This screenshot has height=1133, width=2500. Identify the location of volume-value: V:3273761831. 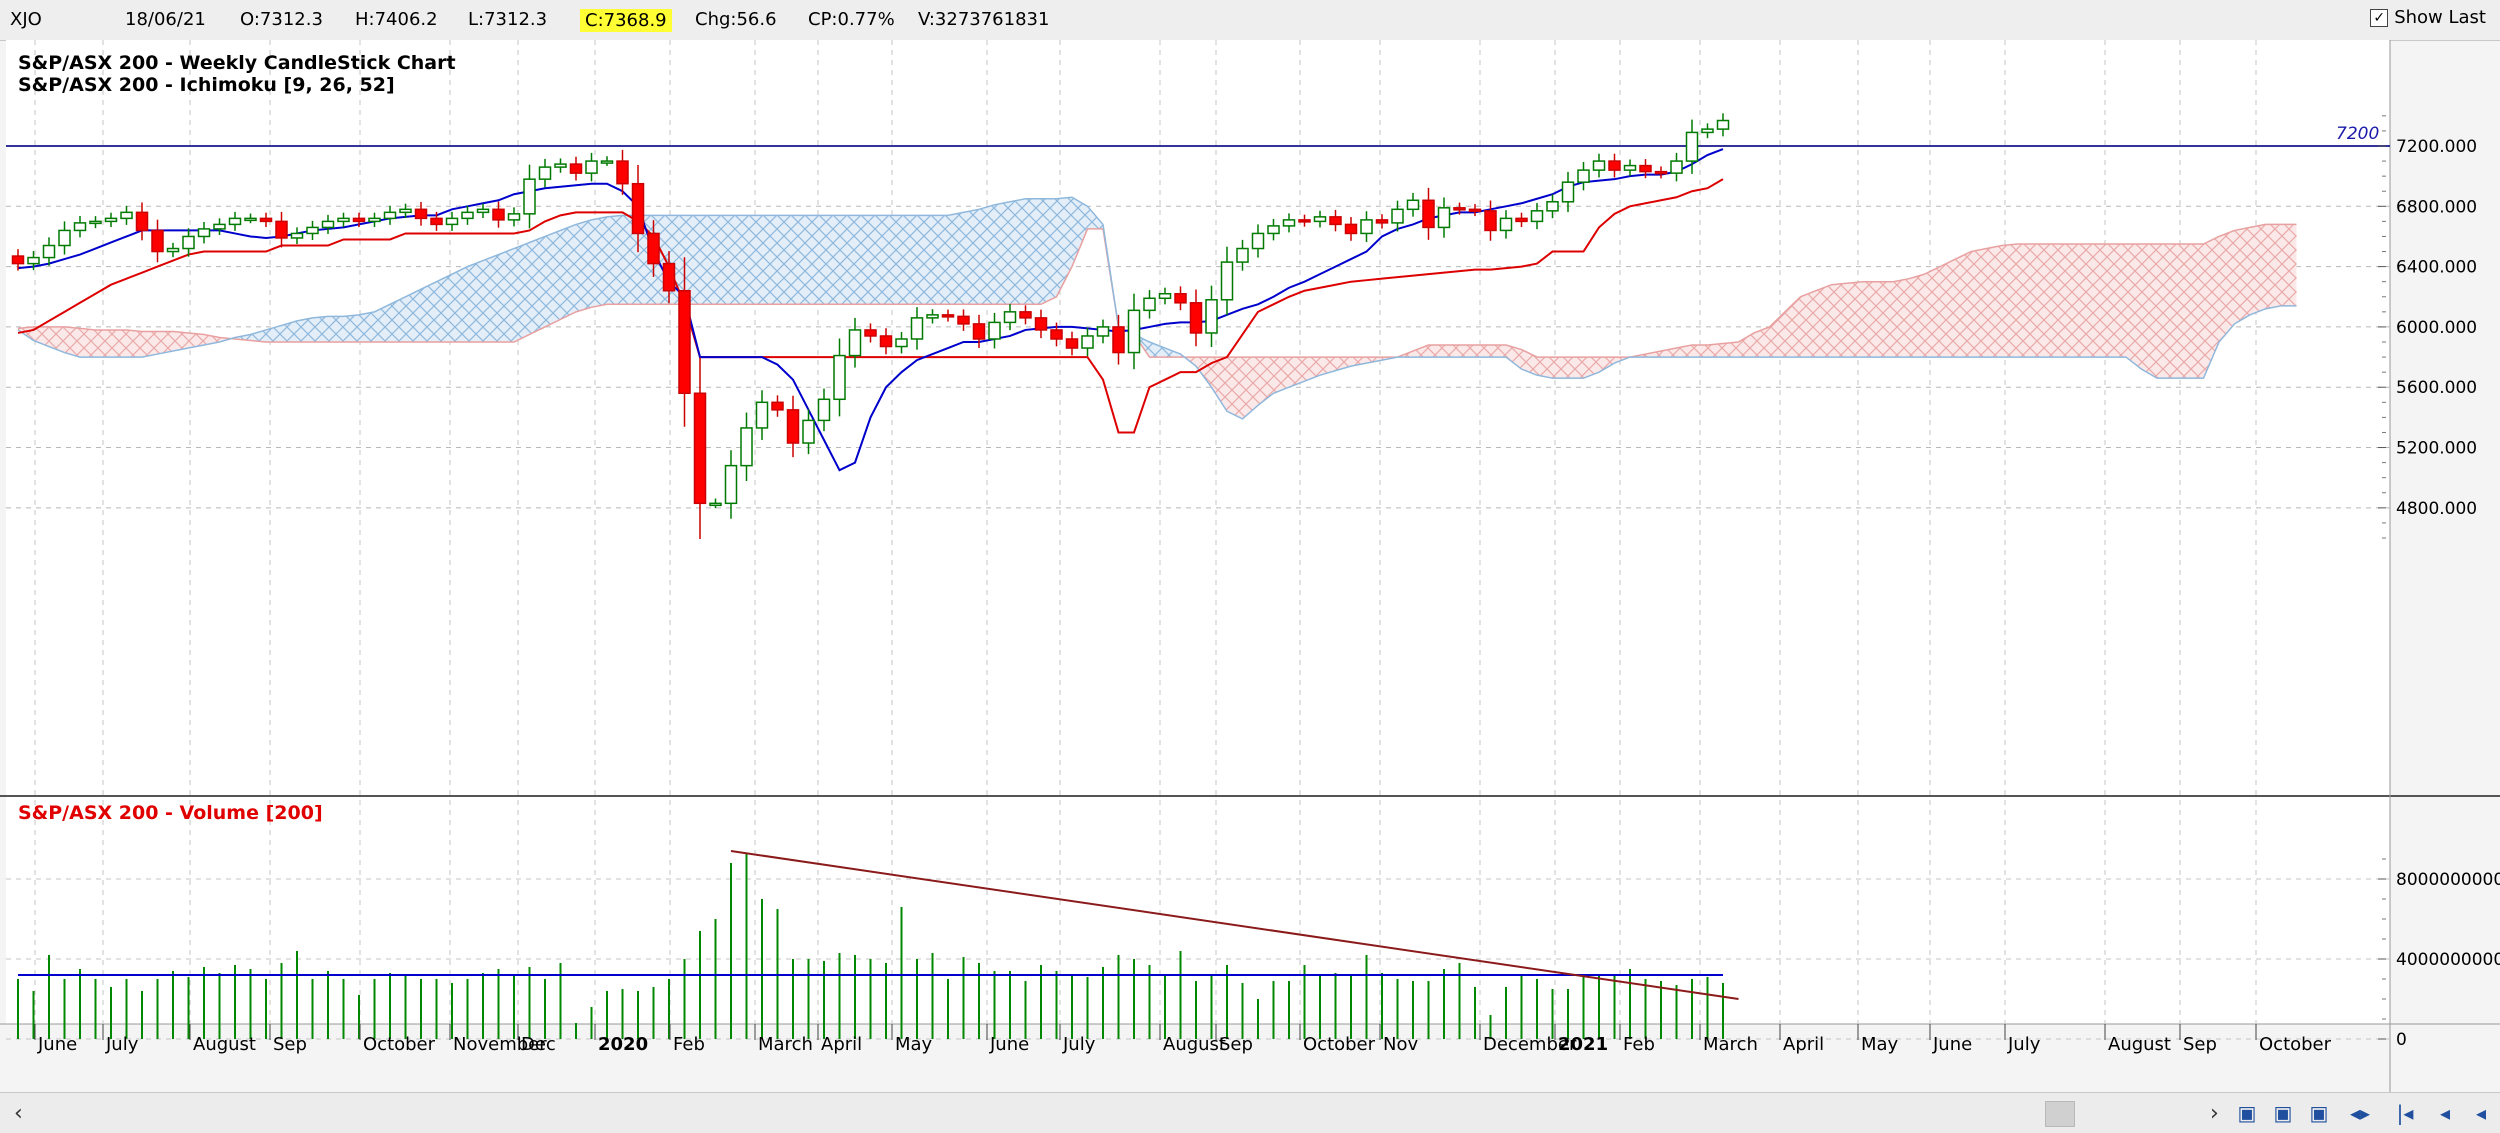
(984, 19).